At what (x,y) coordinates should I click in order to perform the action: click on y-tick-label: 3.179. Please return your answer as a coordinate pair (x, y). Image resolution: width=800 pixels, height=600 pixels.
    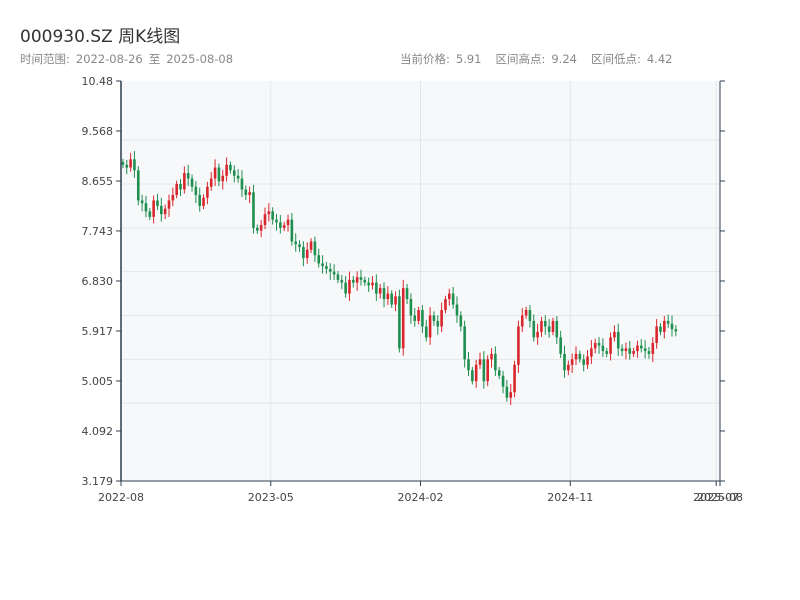
    Looking at the image, I should click on (98, 481).